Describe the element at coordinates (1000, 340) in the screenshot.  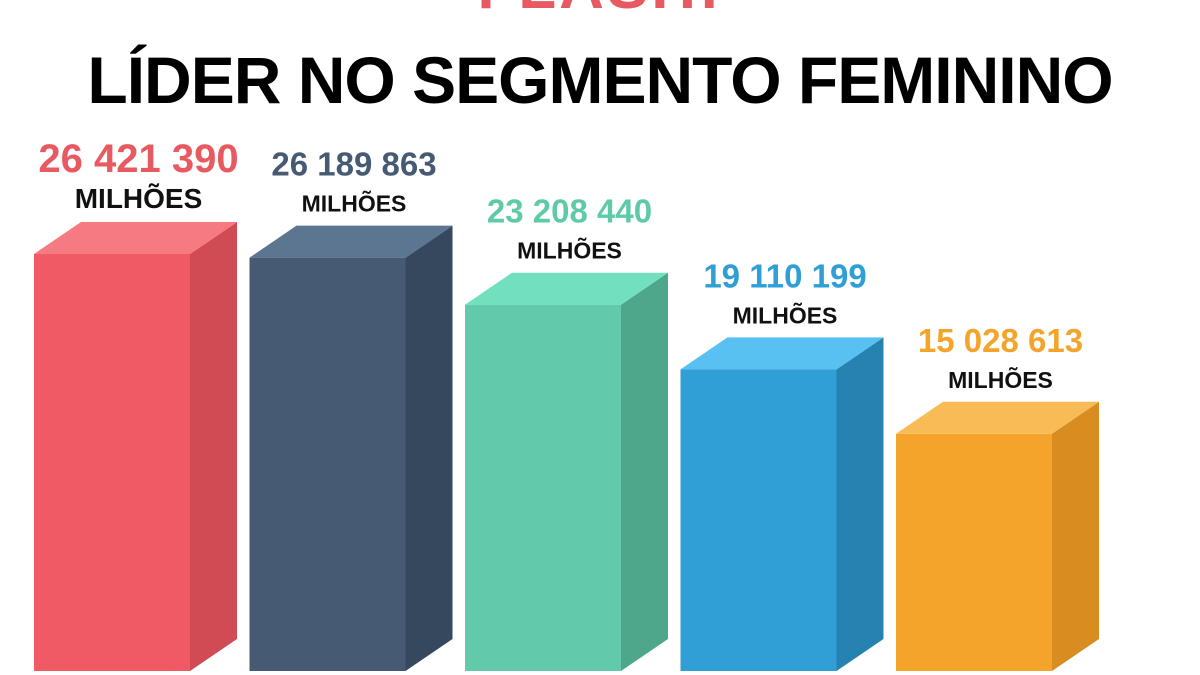
I see `bar-5-value-label: 15 028 613` at that location.